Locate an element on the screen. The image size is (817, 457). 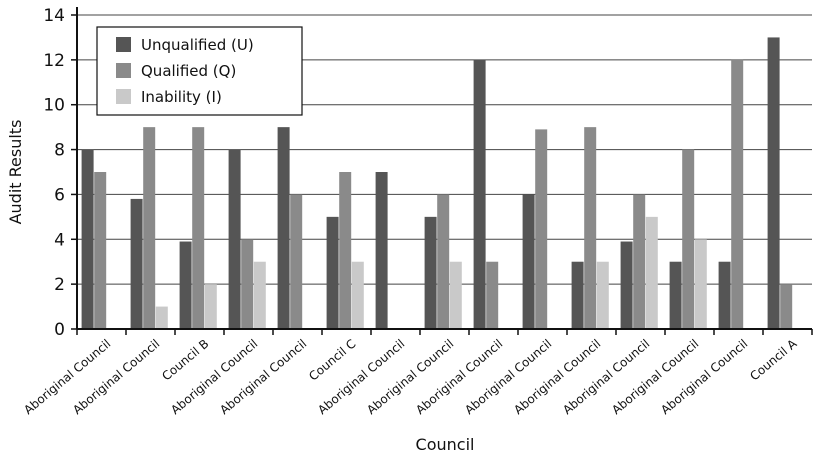
legend-label: Qualified (Q) is located at coordinates (188, 71).